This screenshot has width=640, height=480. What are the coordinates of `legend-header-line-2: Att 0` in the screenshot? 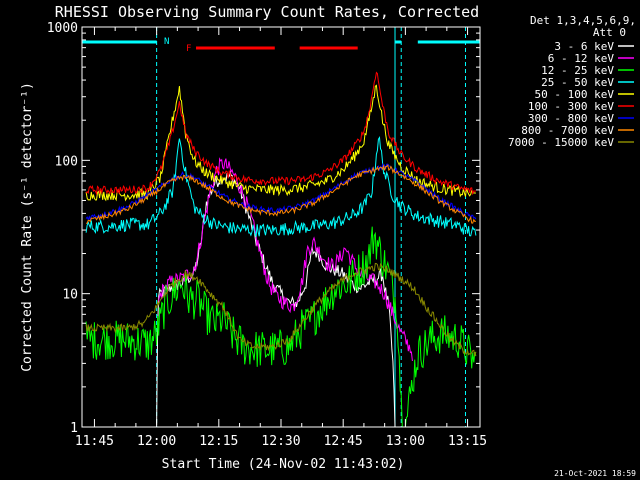 It's located at (609, 32).